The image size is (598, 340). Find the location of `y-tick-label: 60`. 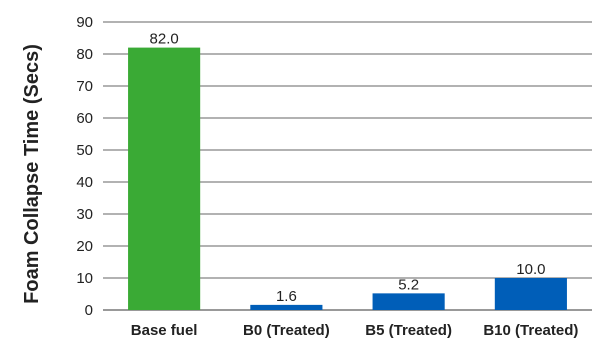

y-tick-label: 60 is located at coordinates (84, 118).